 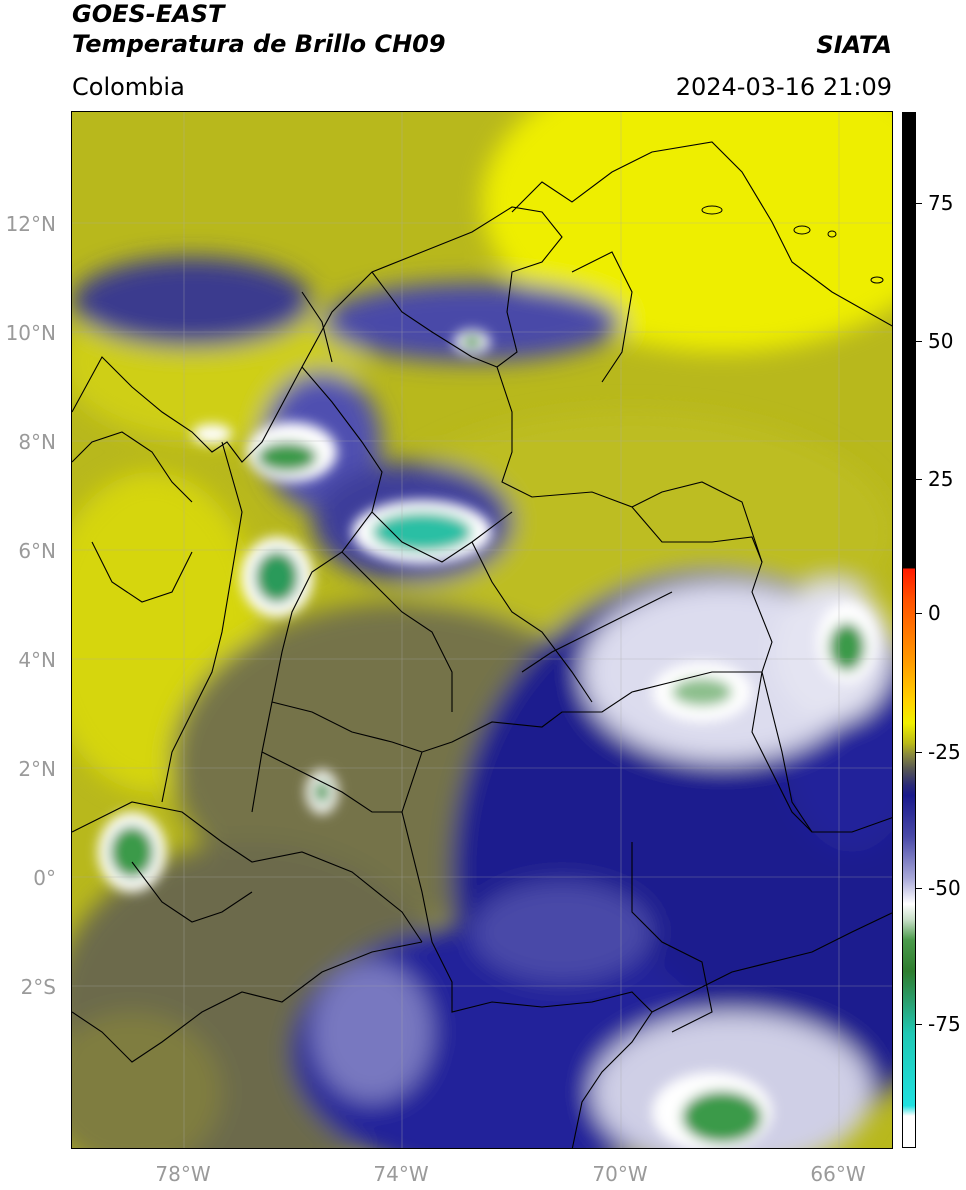 I want to click on colorbar-tick-minus50, so click(x=919, y=888).